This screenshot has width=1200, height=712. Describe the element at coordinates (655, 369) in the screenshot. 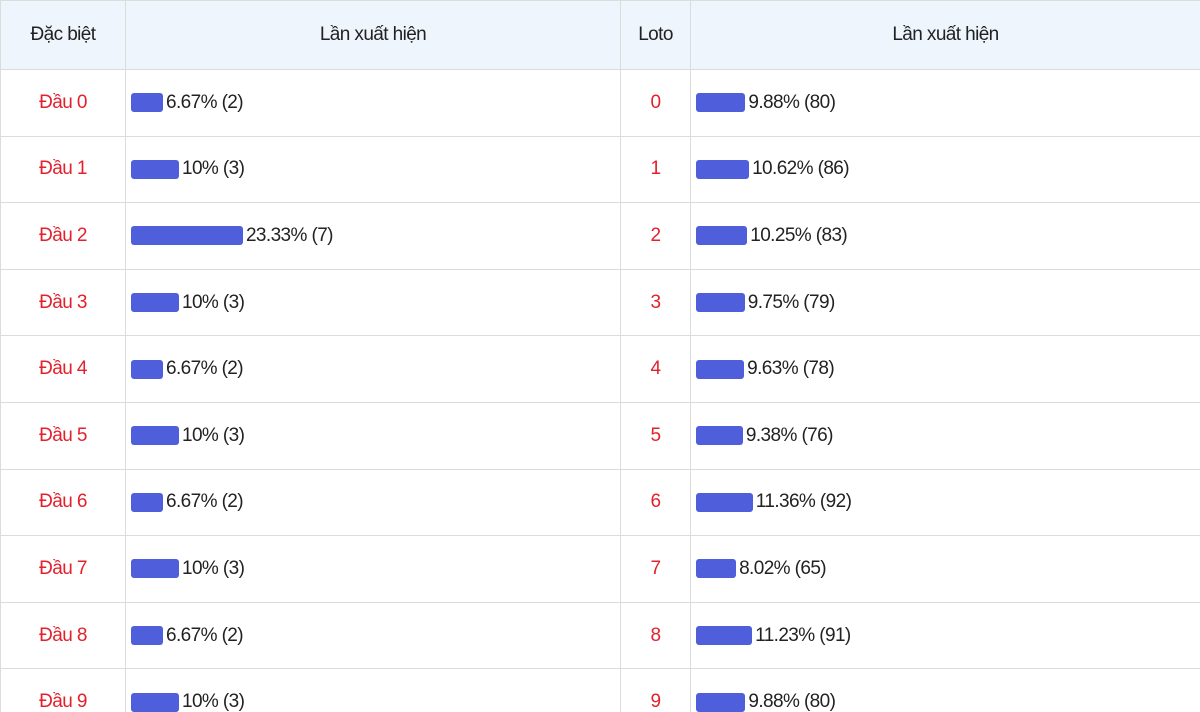

I see `row-label: 4` at that location.